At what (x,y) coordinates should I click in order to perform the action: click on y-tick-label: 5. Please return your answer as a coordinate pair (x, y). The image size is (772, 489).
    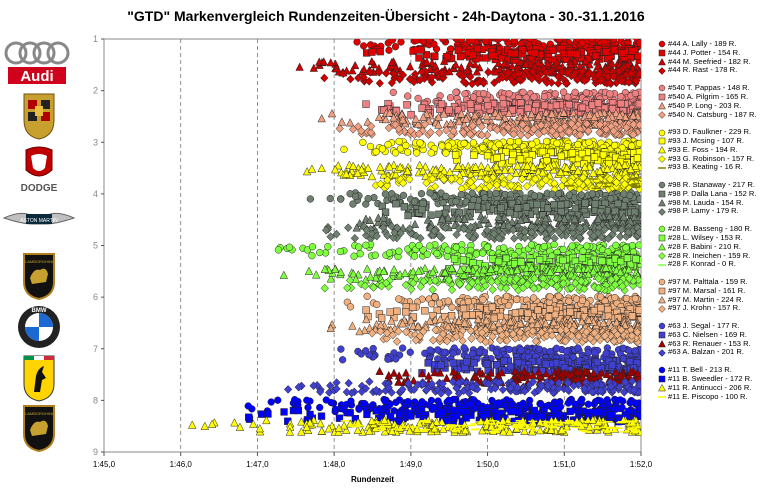
    Looking at the image, I should click on (95, 246).